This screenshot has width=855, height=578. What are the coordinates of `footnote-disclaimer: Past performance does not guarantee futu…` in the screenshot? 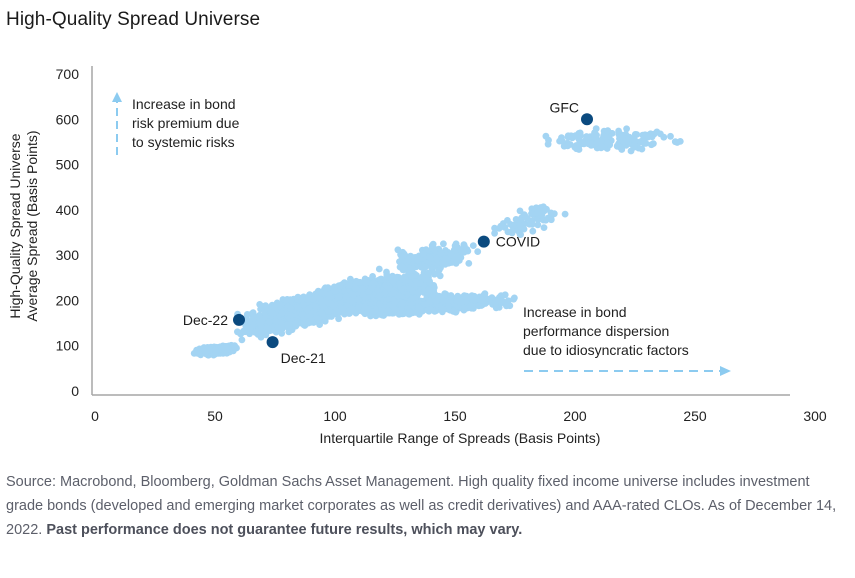 It's located at (284, 530).